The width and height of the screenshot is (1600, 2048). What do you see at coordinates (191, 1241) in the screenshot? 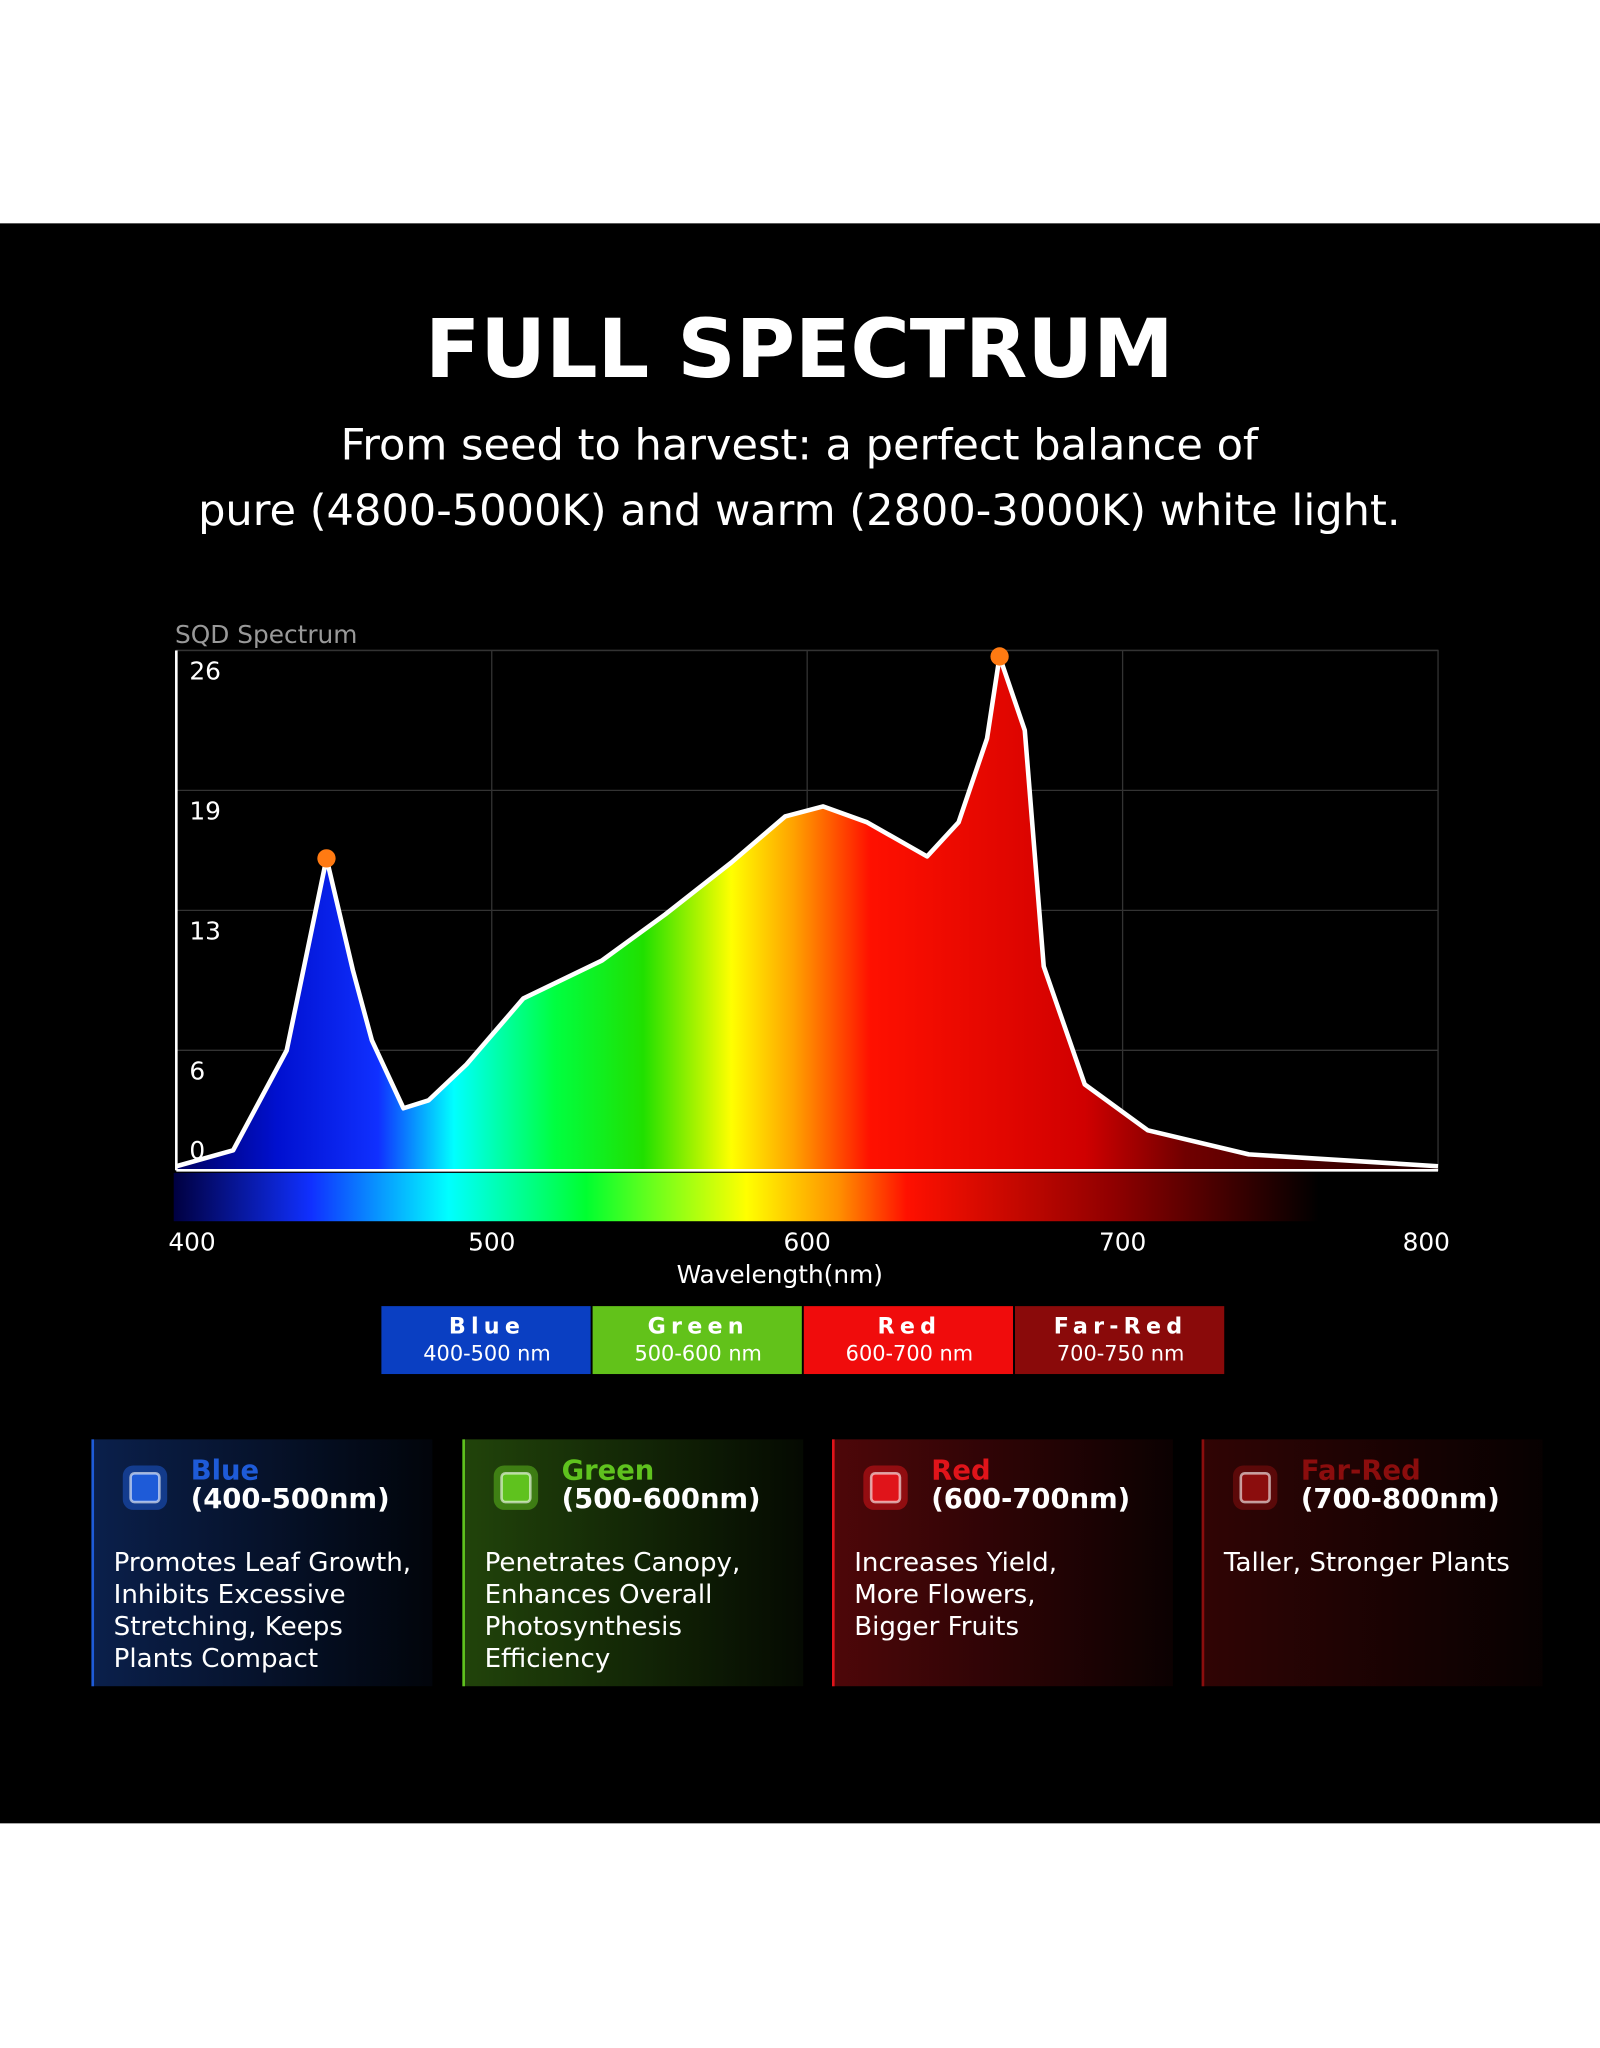
I see `x-tick-label: 400` at bounding box center [191, 1241].